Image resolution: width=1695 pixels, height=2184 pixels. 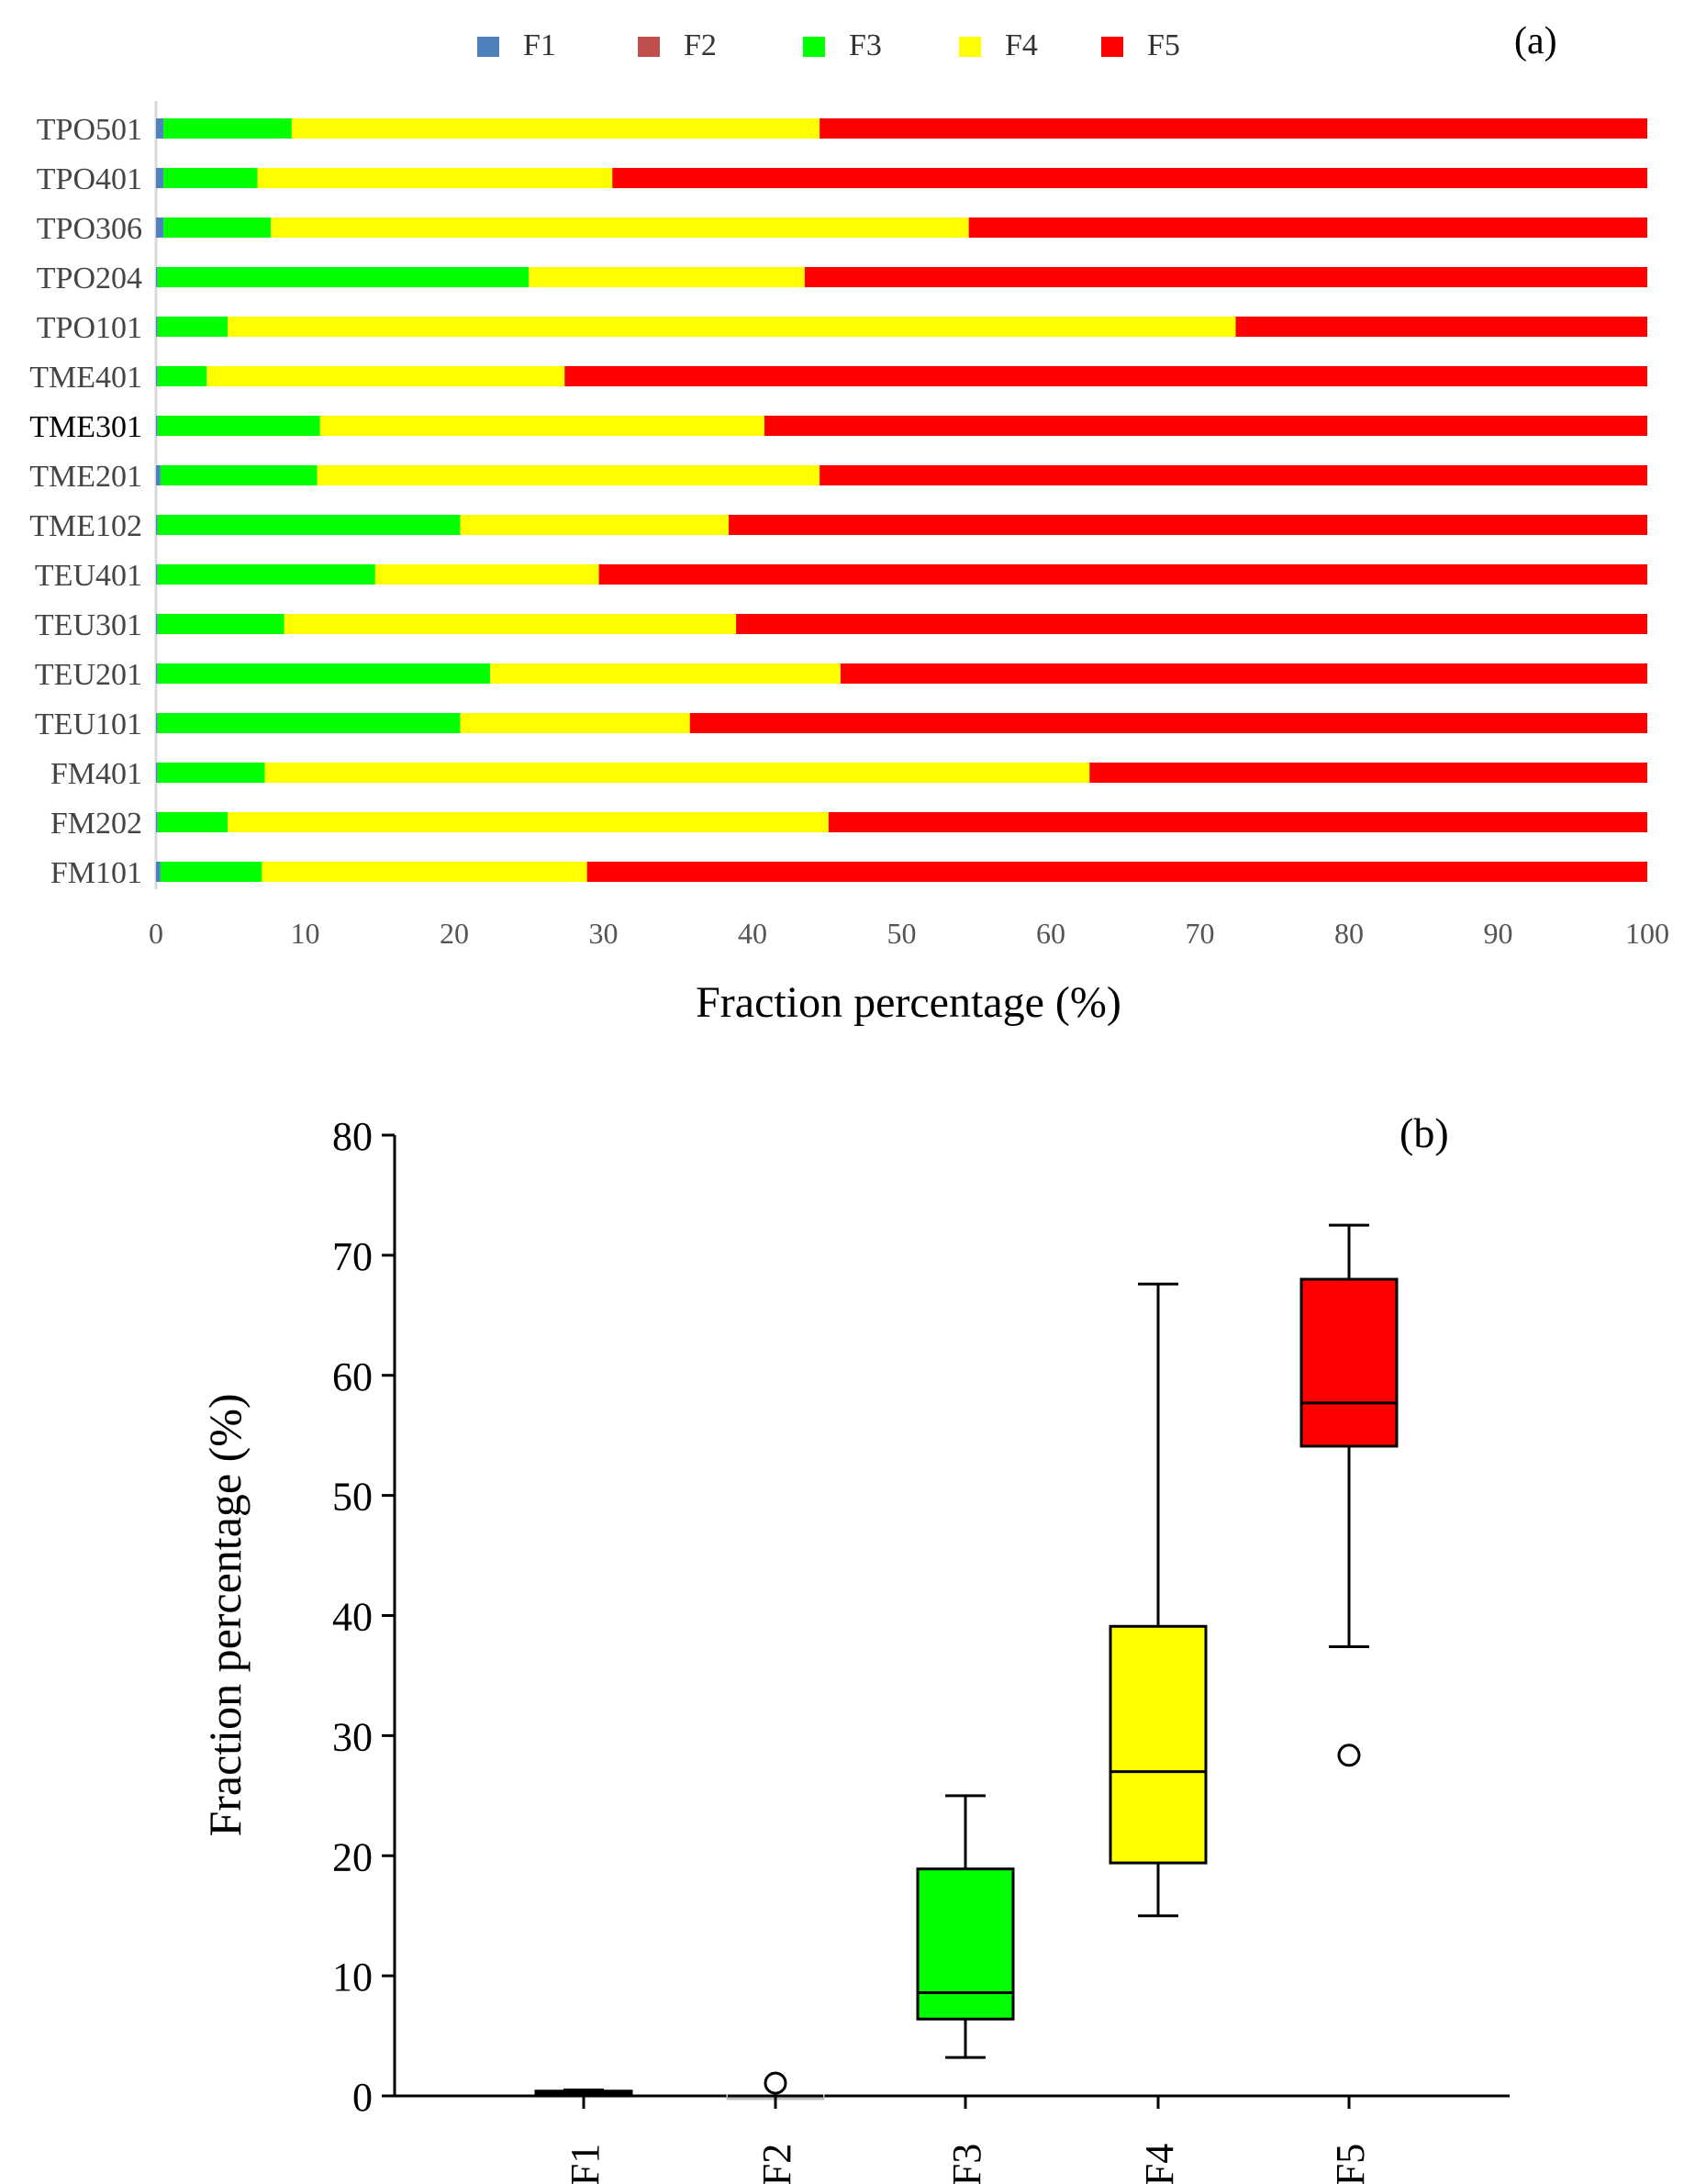 What do you see at coordinates (160, 227) in the screenshot?
I see `bar-tpo306-f1` at bounding box center [160, 227].